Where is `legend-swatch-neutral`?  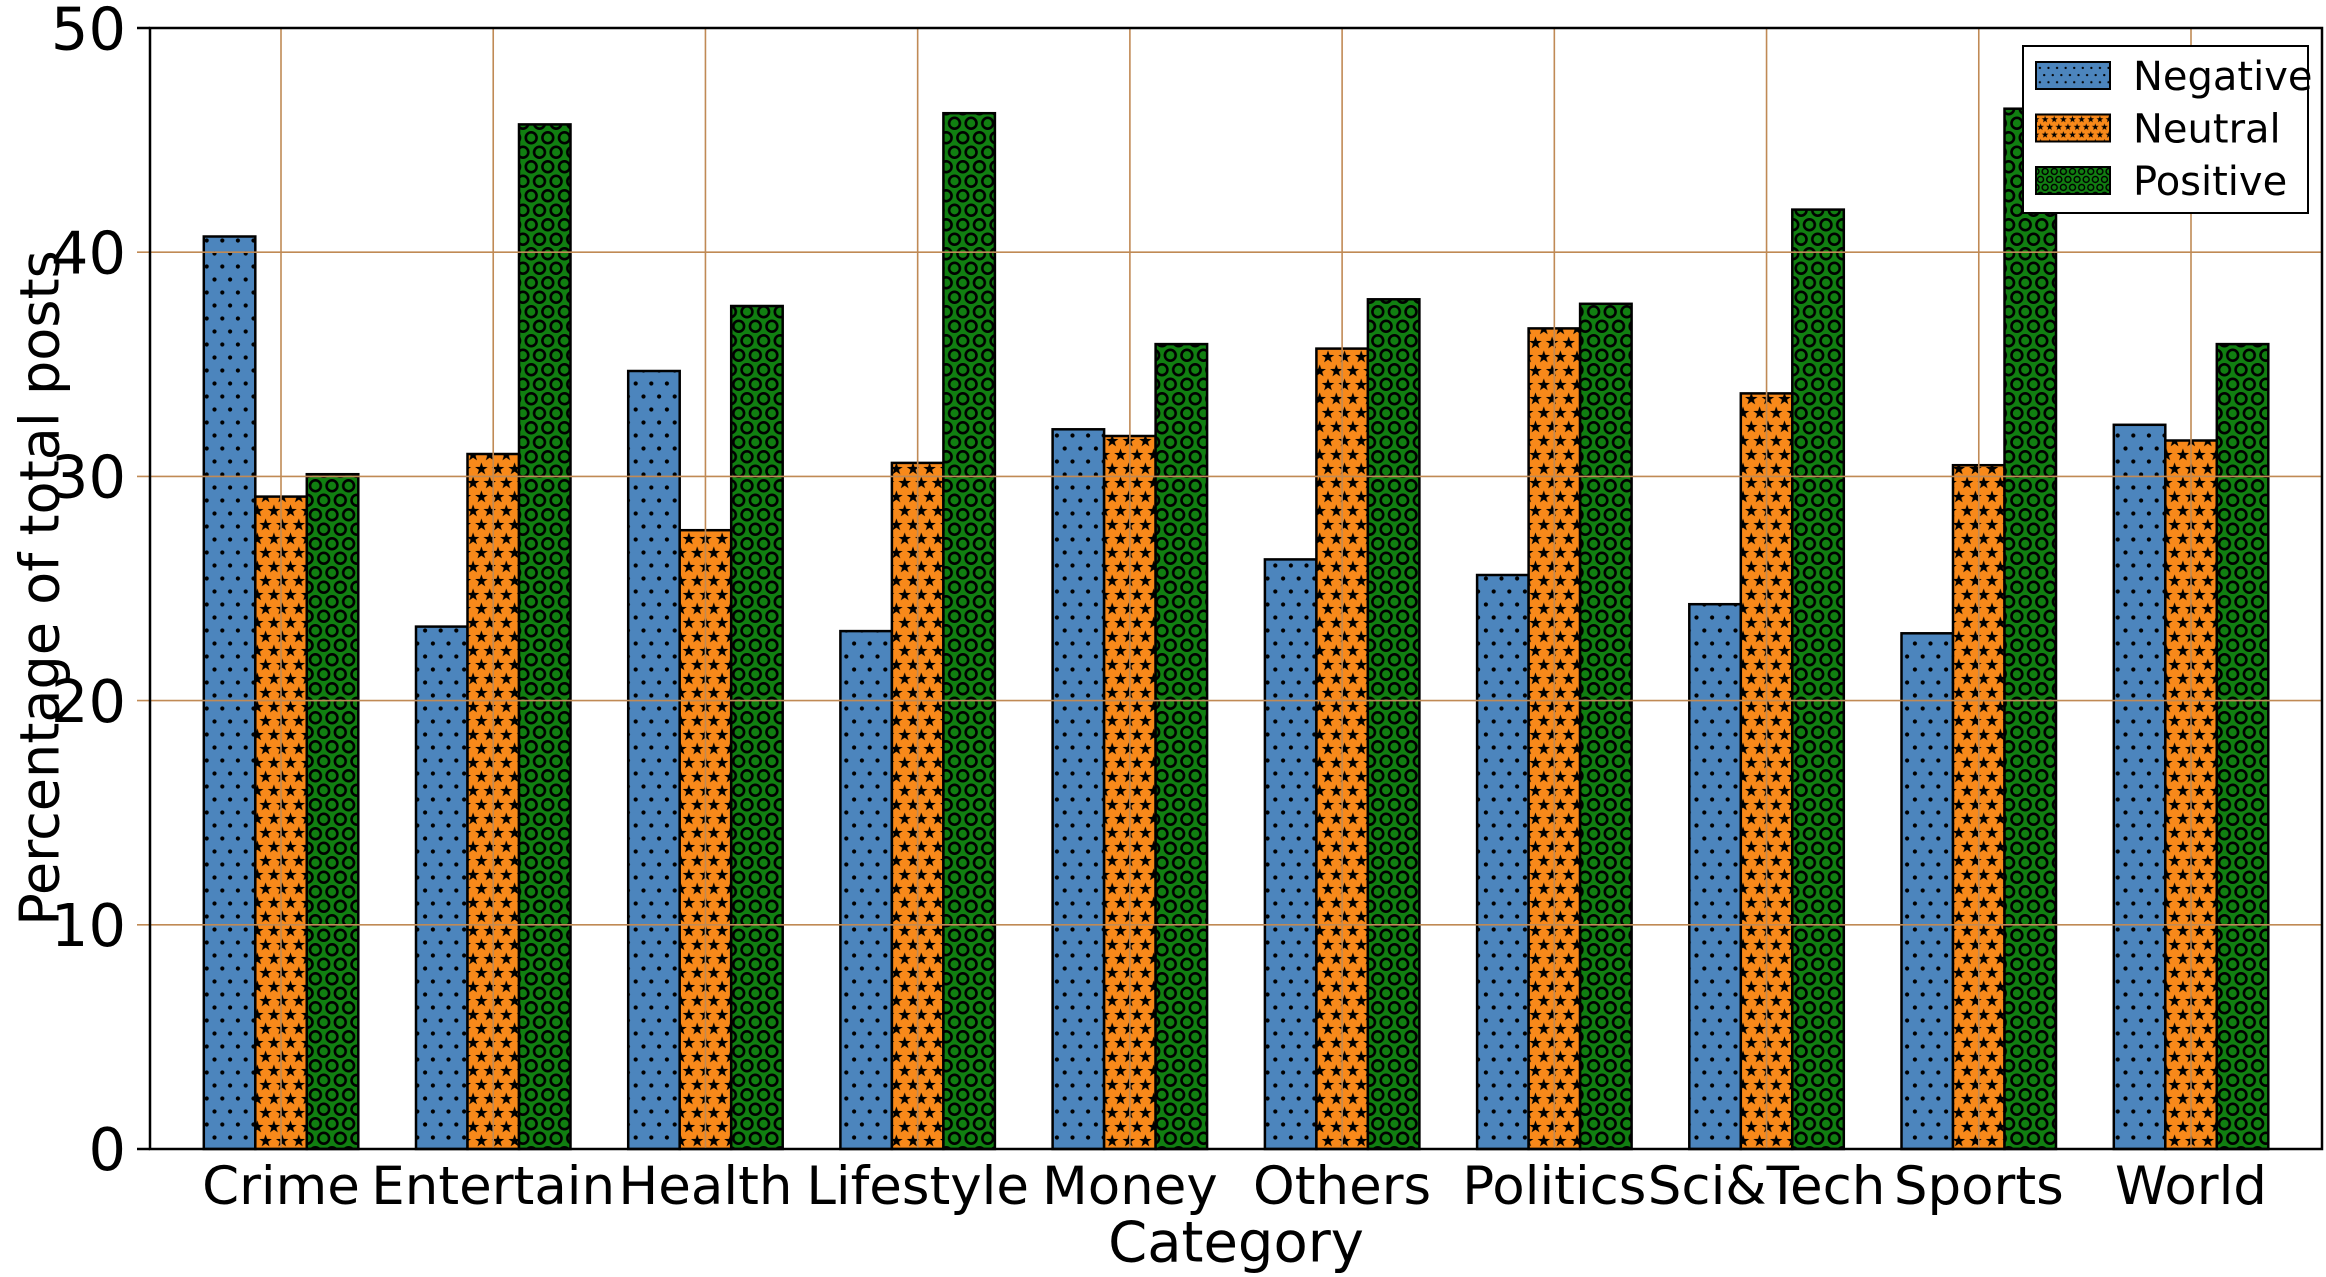
legend-swatch-neutral is located at coordinates (2073, 128).